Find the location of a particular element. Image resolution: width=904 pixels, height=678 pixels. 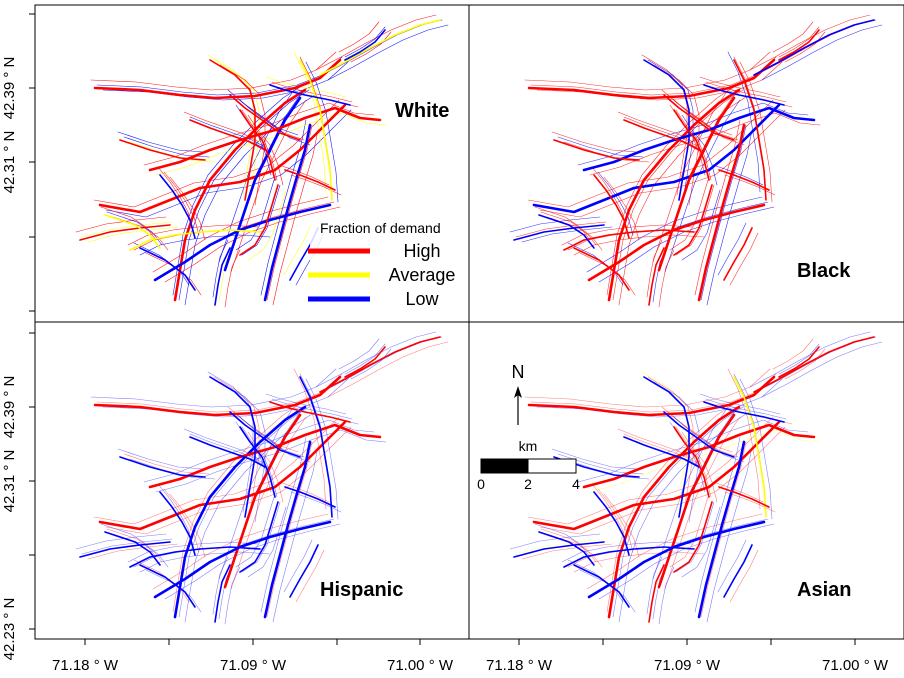

lat-label-bottom-42.31: 42.31 ° N is located at coordinates (9, 481).